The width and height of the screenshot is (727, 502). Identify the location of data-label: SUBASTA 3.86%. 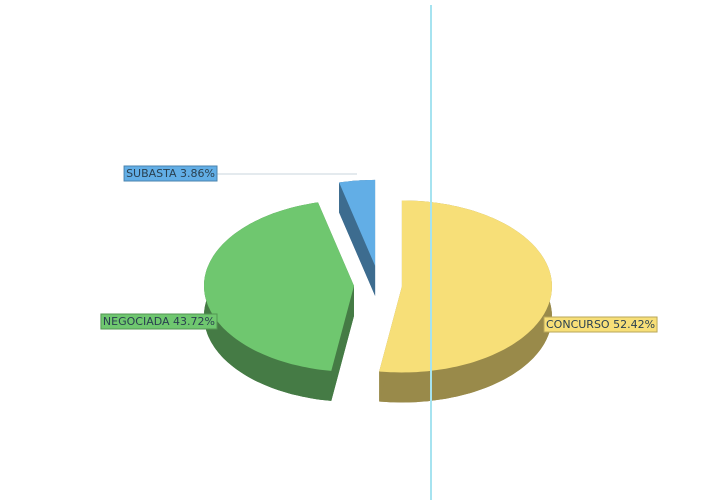
(170, 173).